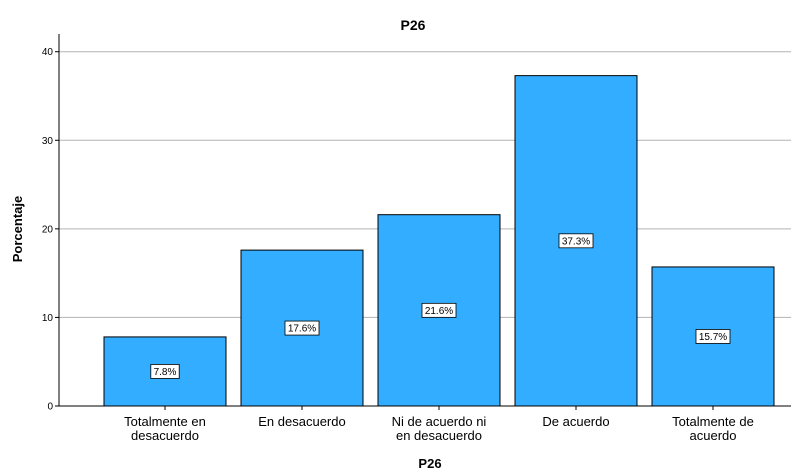 The width and height of the screenshot is (803, 474). What do you see at coordinates (713, 421) in the screenshot?
I see `category-label: Totalmente de` at bounding box center [713, 421].